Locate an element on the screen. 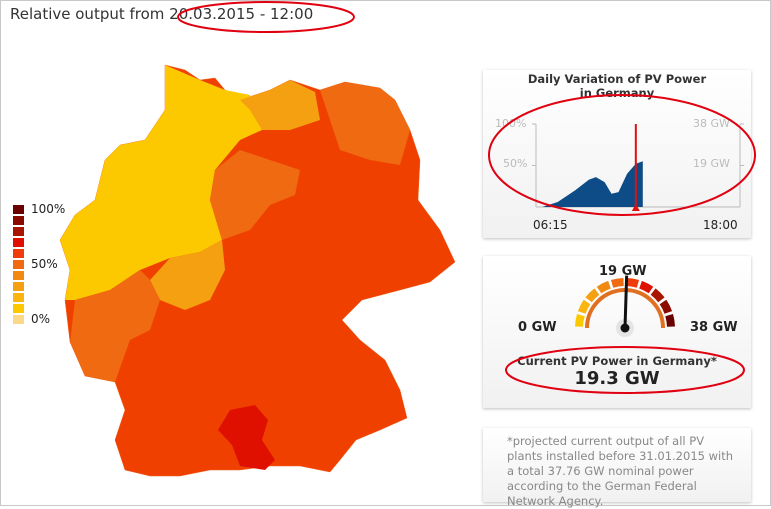 The image size is (771, 509). map-region-north is located at coordinates (280, 105).